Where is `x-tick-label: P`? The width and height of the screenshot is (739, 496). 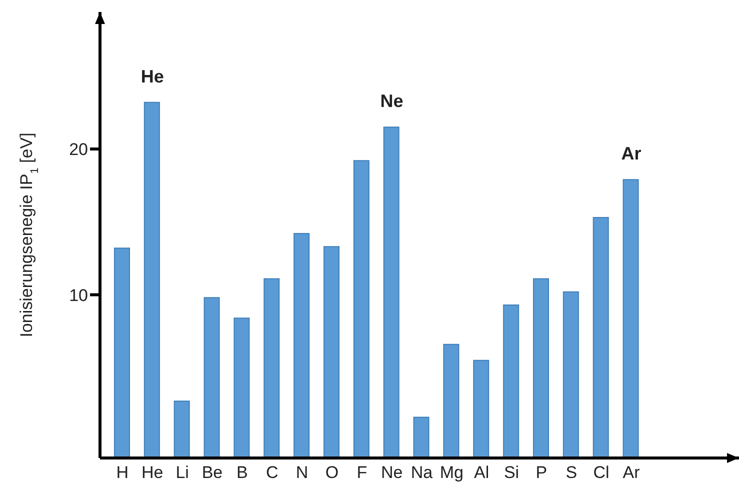
x-tick-label: P is located at coordinates (542, 472).